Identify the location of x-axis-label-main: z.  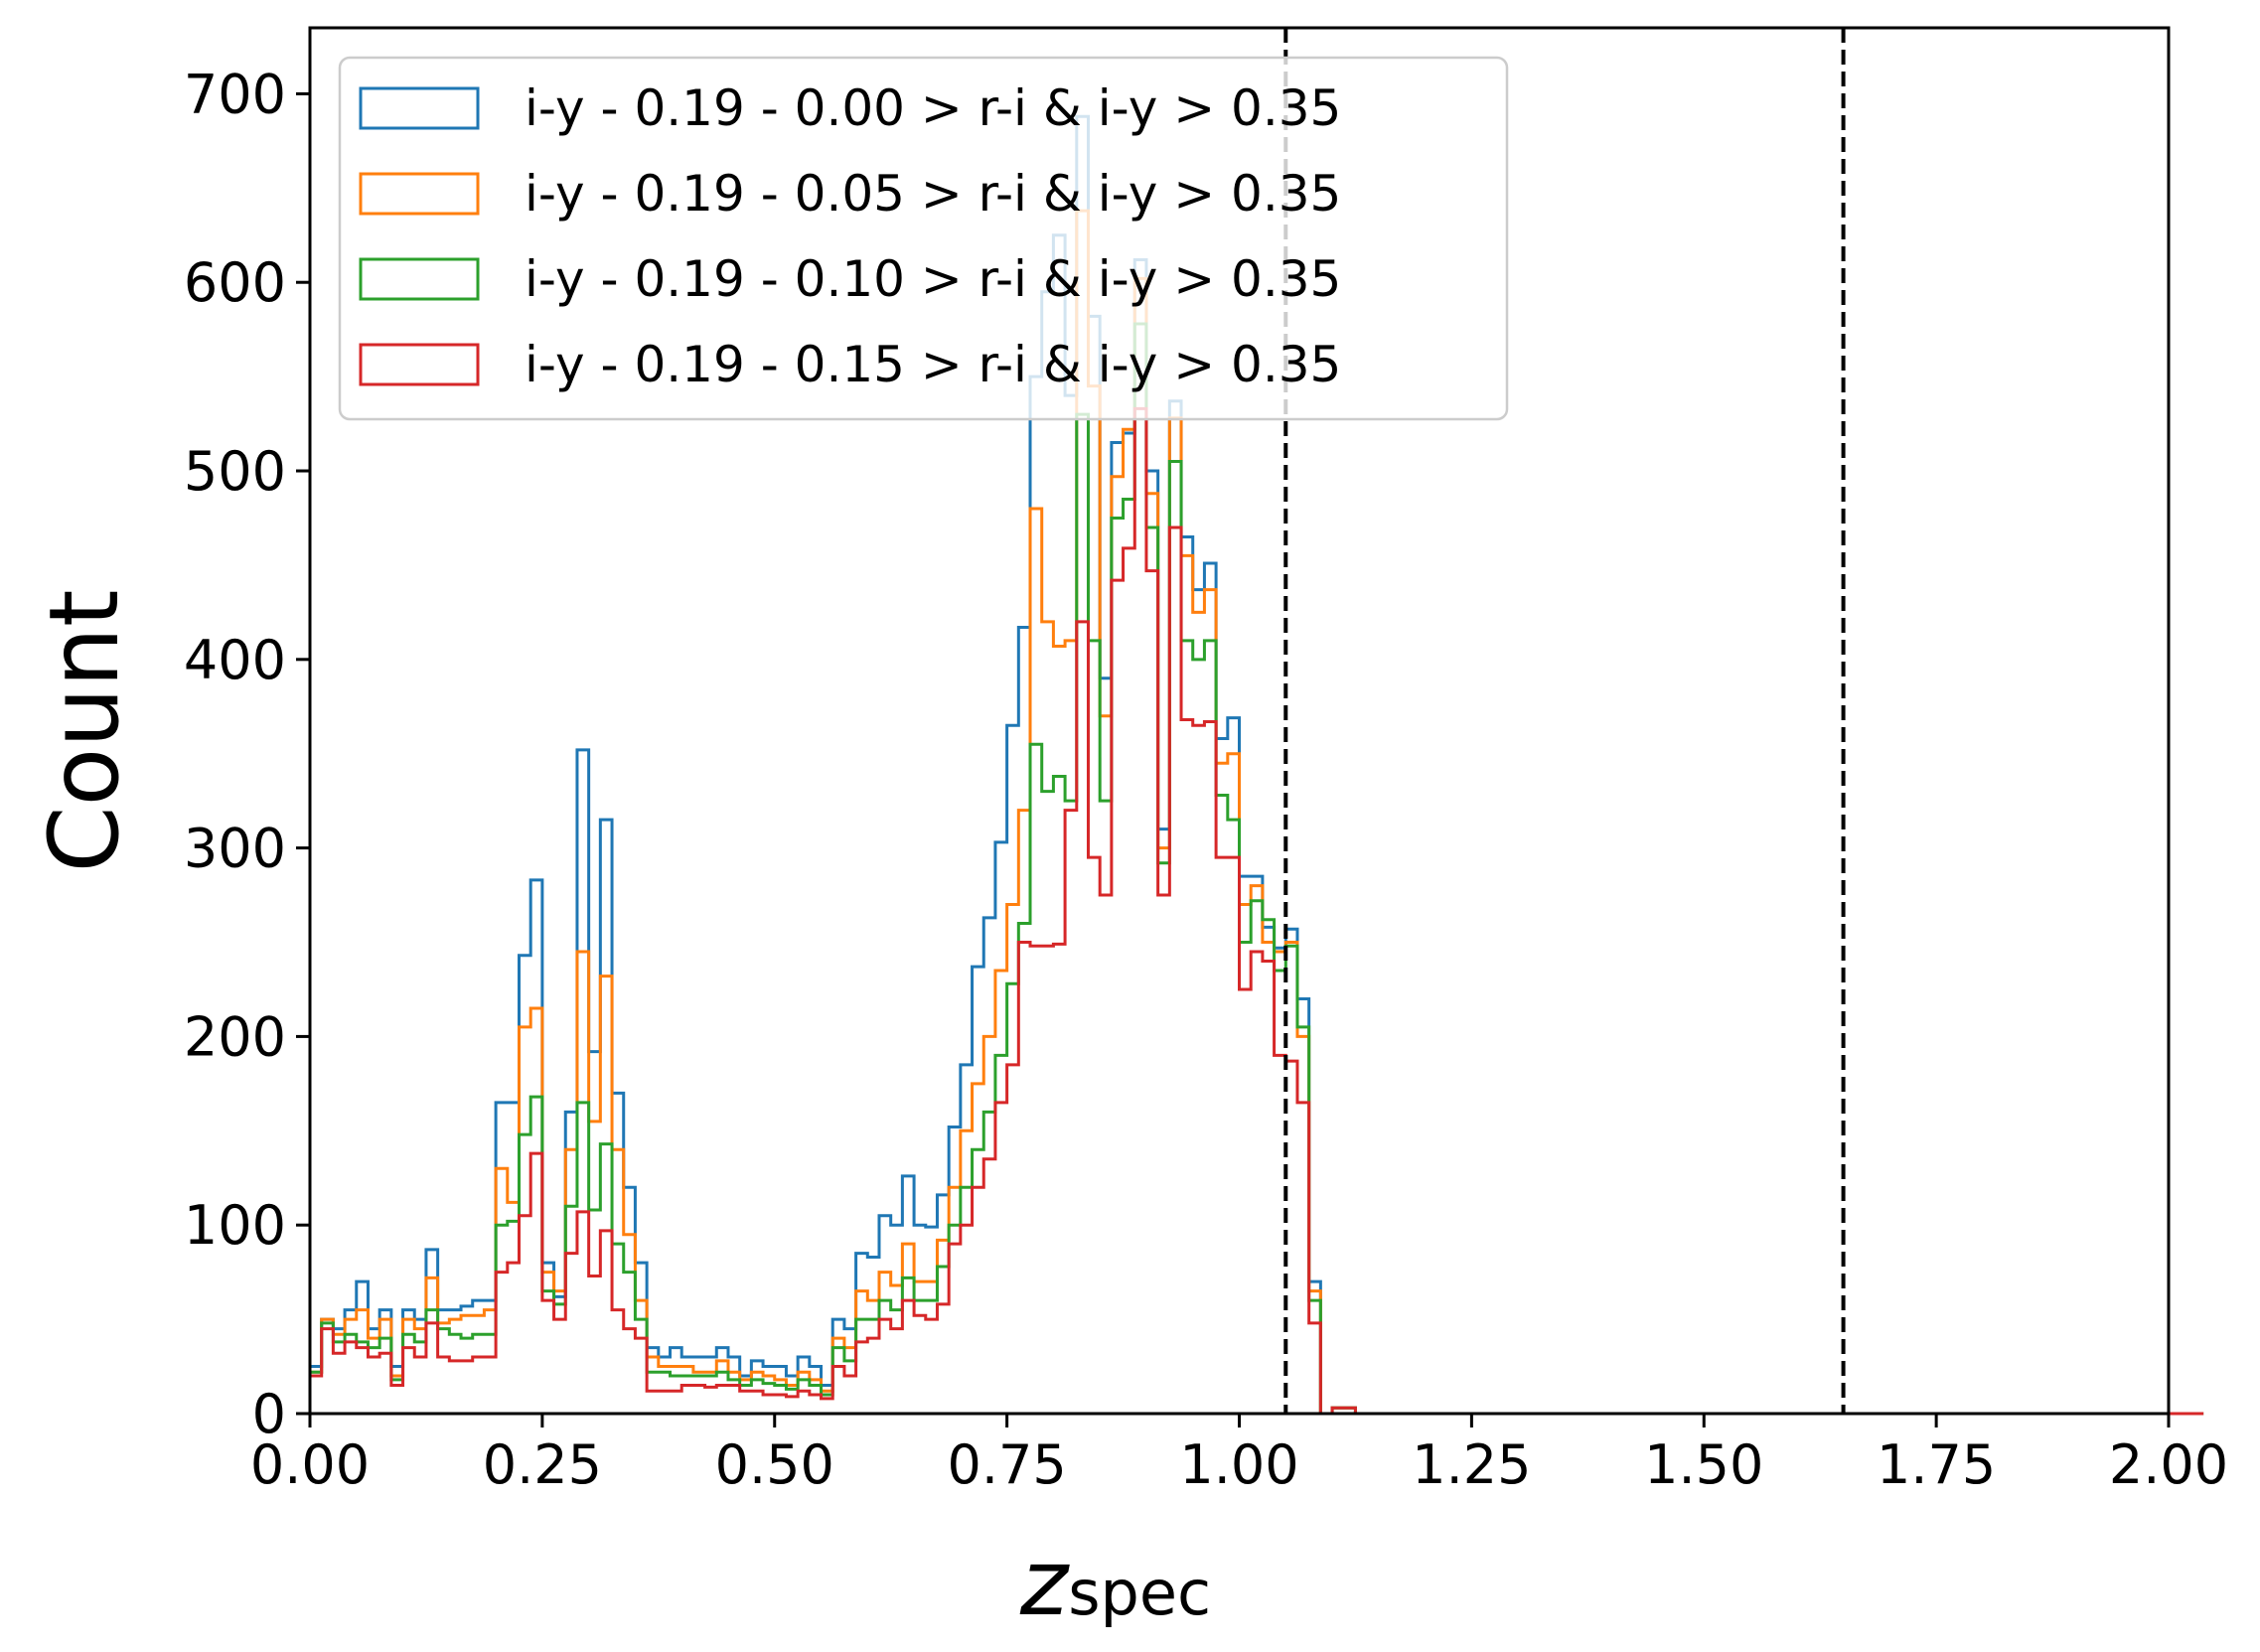
(1044, 1583).